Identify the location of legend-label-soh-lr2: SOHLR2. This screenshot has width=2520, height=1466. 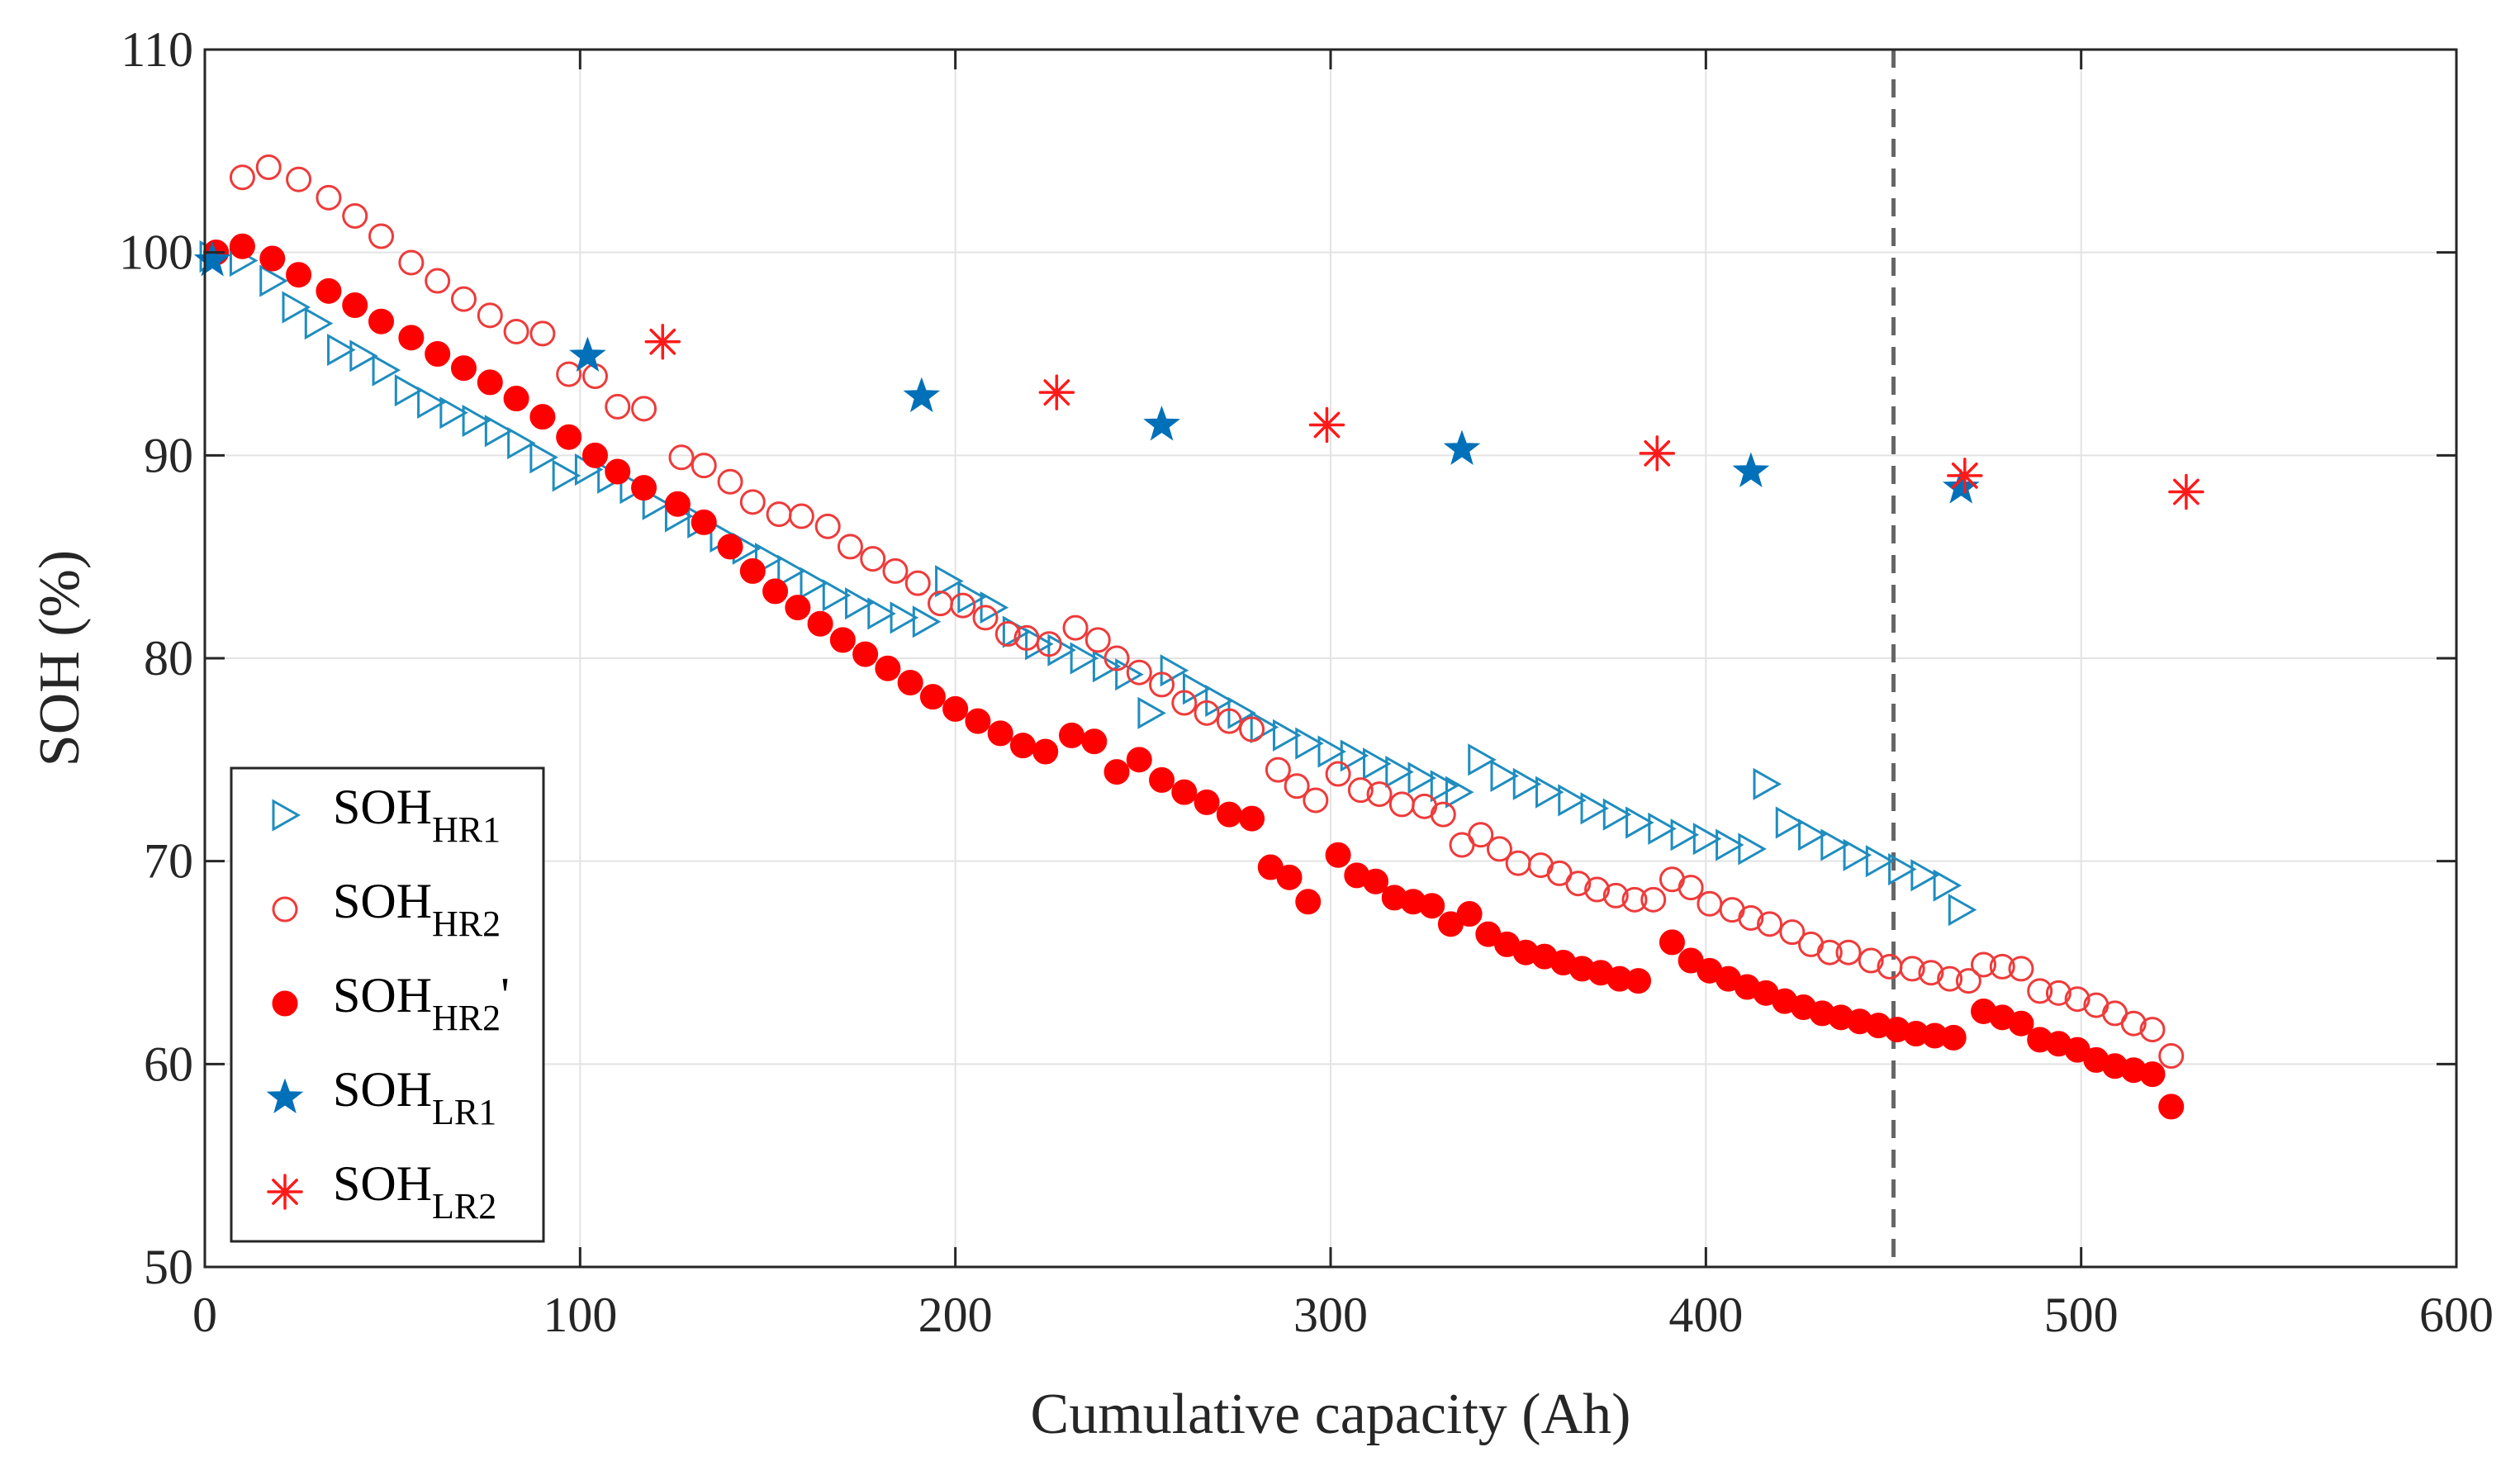
(414, 1191).